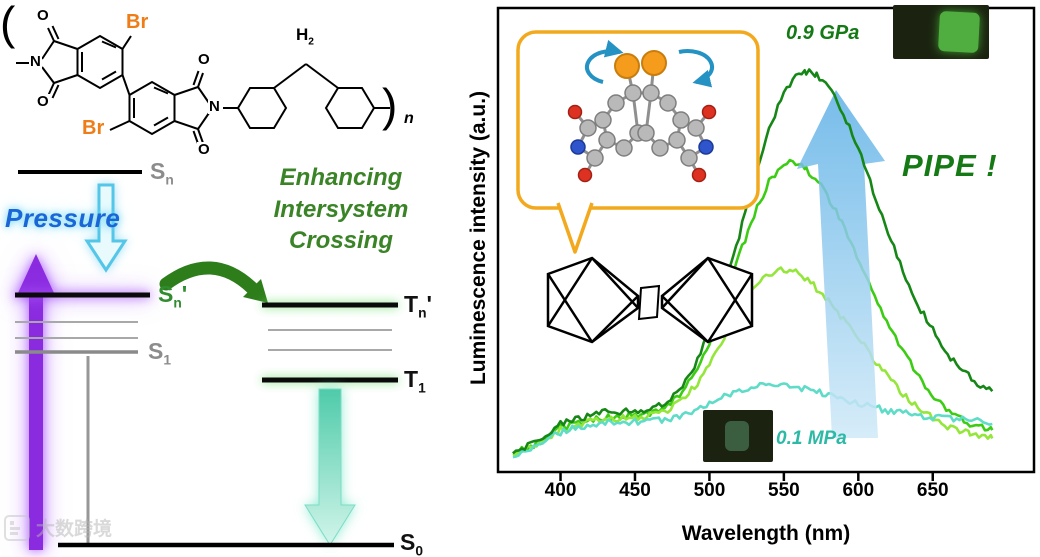  I want to click on molecule-callout, so click(638, 142).